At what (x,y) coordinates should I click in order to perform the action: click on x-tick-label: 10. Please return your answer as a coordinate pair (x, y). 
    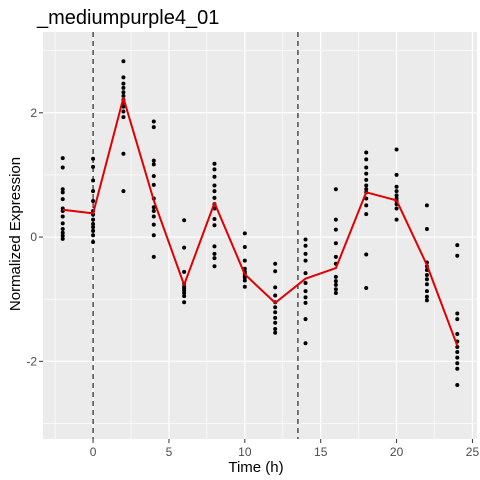
    Looking at the image, I should click on (245, 452).